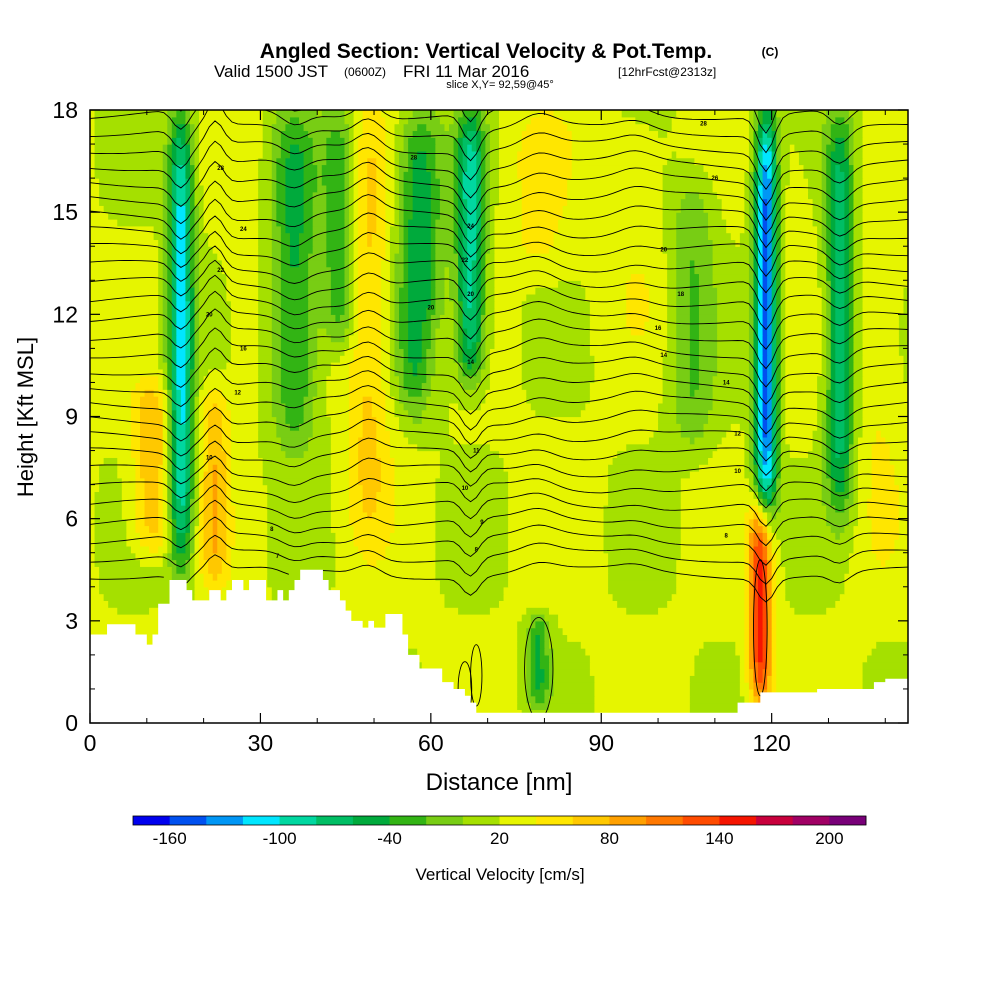  Describe the element at coordinates (518, 820) in the screenshot. I see `colorbar-swatch` at that location.